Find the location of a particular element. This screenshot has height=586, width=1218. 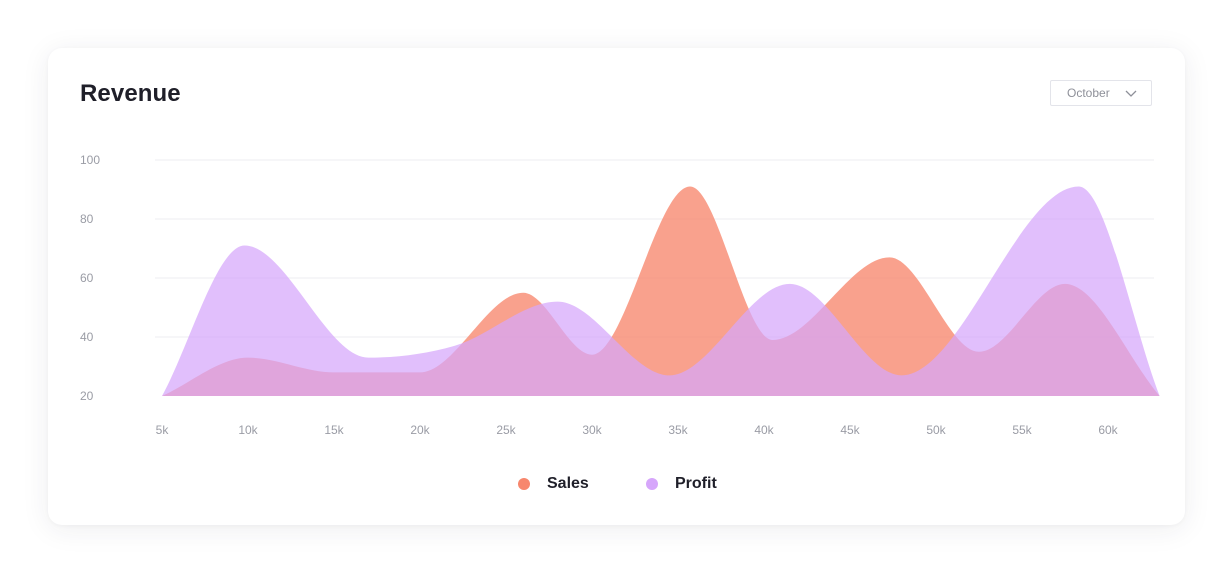

legend-item-profit: Profit is located at coordinates (681, 484).